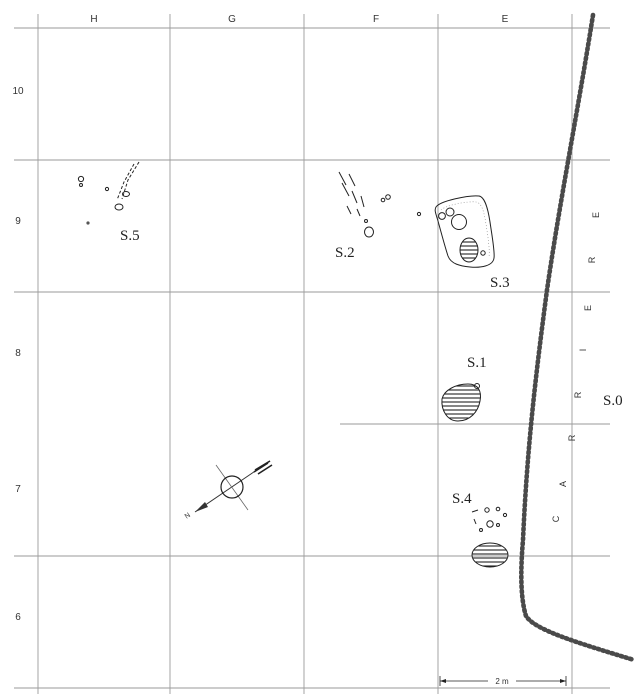 Image resolution: width=640 pixels, height=698 pixels. Describe the element at coordinates (461, 402) in the screenshot. I see `structure-s1-features` at that location.